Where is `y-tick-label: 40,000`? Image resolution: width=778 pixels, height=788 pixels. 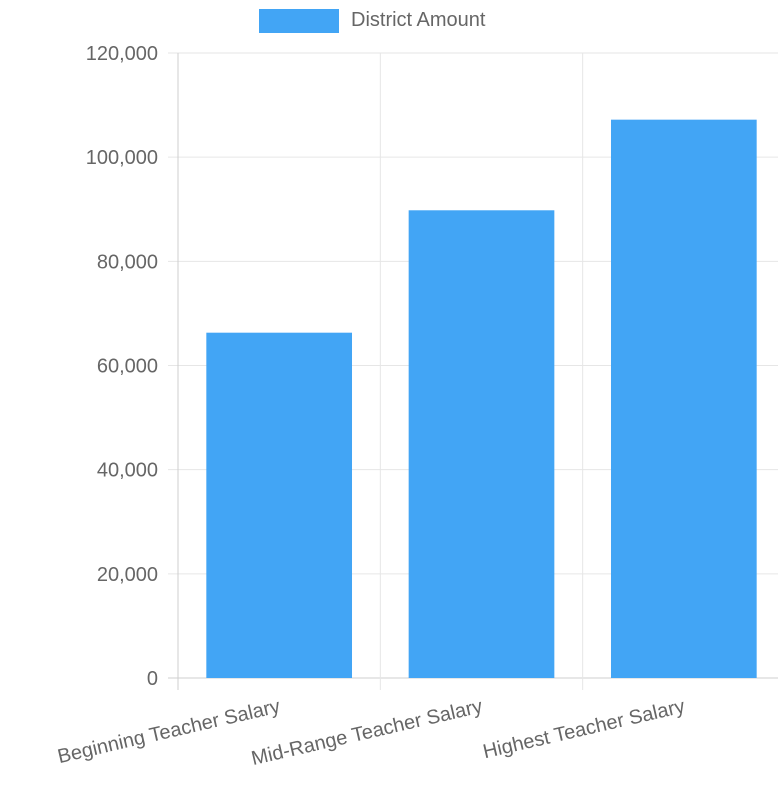
y-tick-label: 40,000 is located at coordinates (127, 471).